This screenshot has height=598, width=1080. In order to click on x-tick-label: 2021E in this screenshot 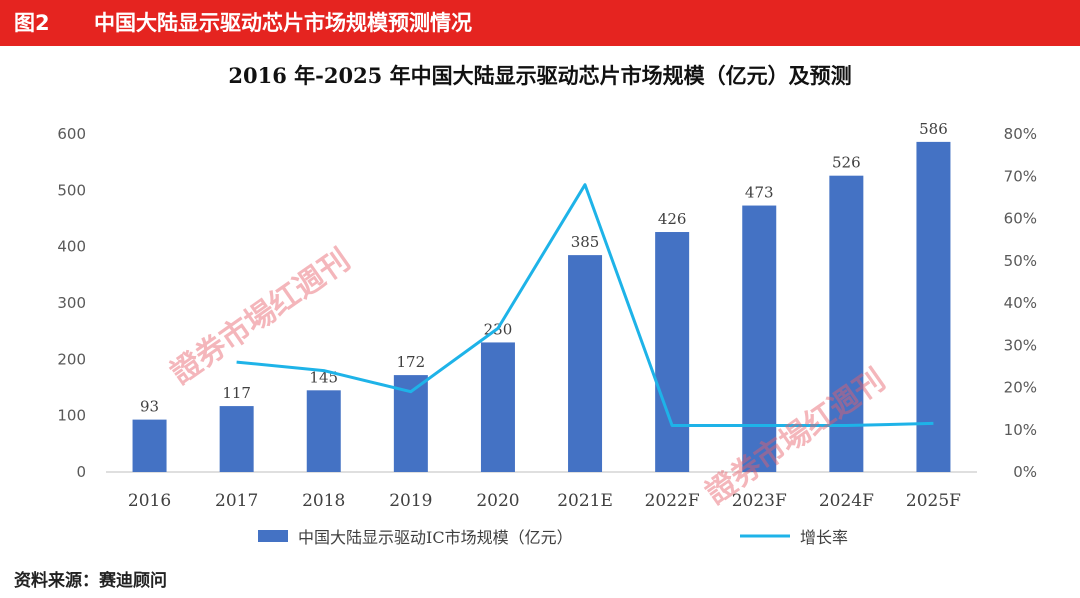, I will do `click(585, 501)`.